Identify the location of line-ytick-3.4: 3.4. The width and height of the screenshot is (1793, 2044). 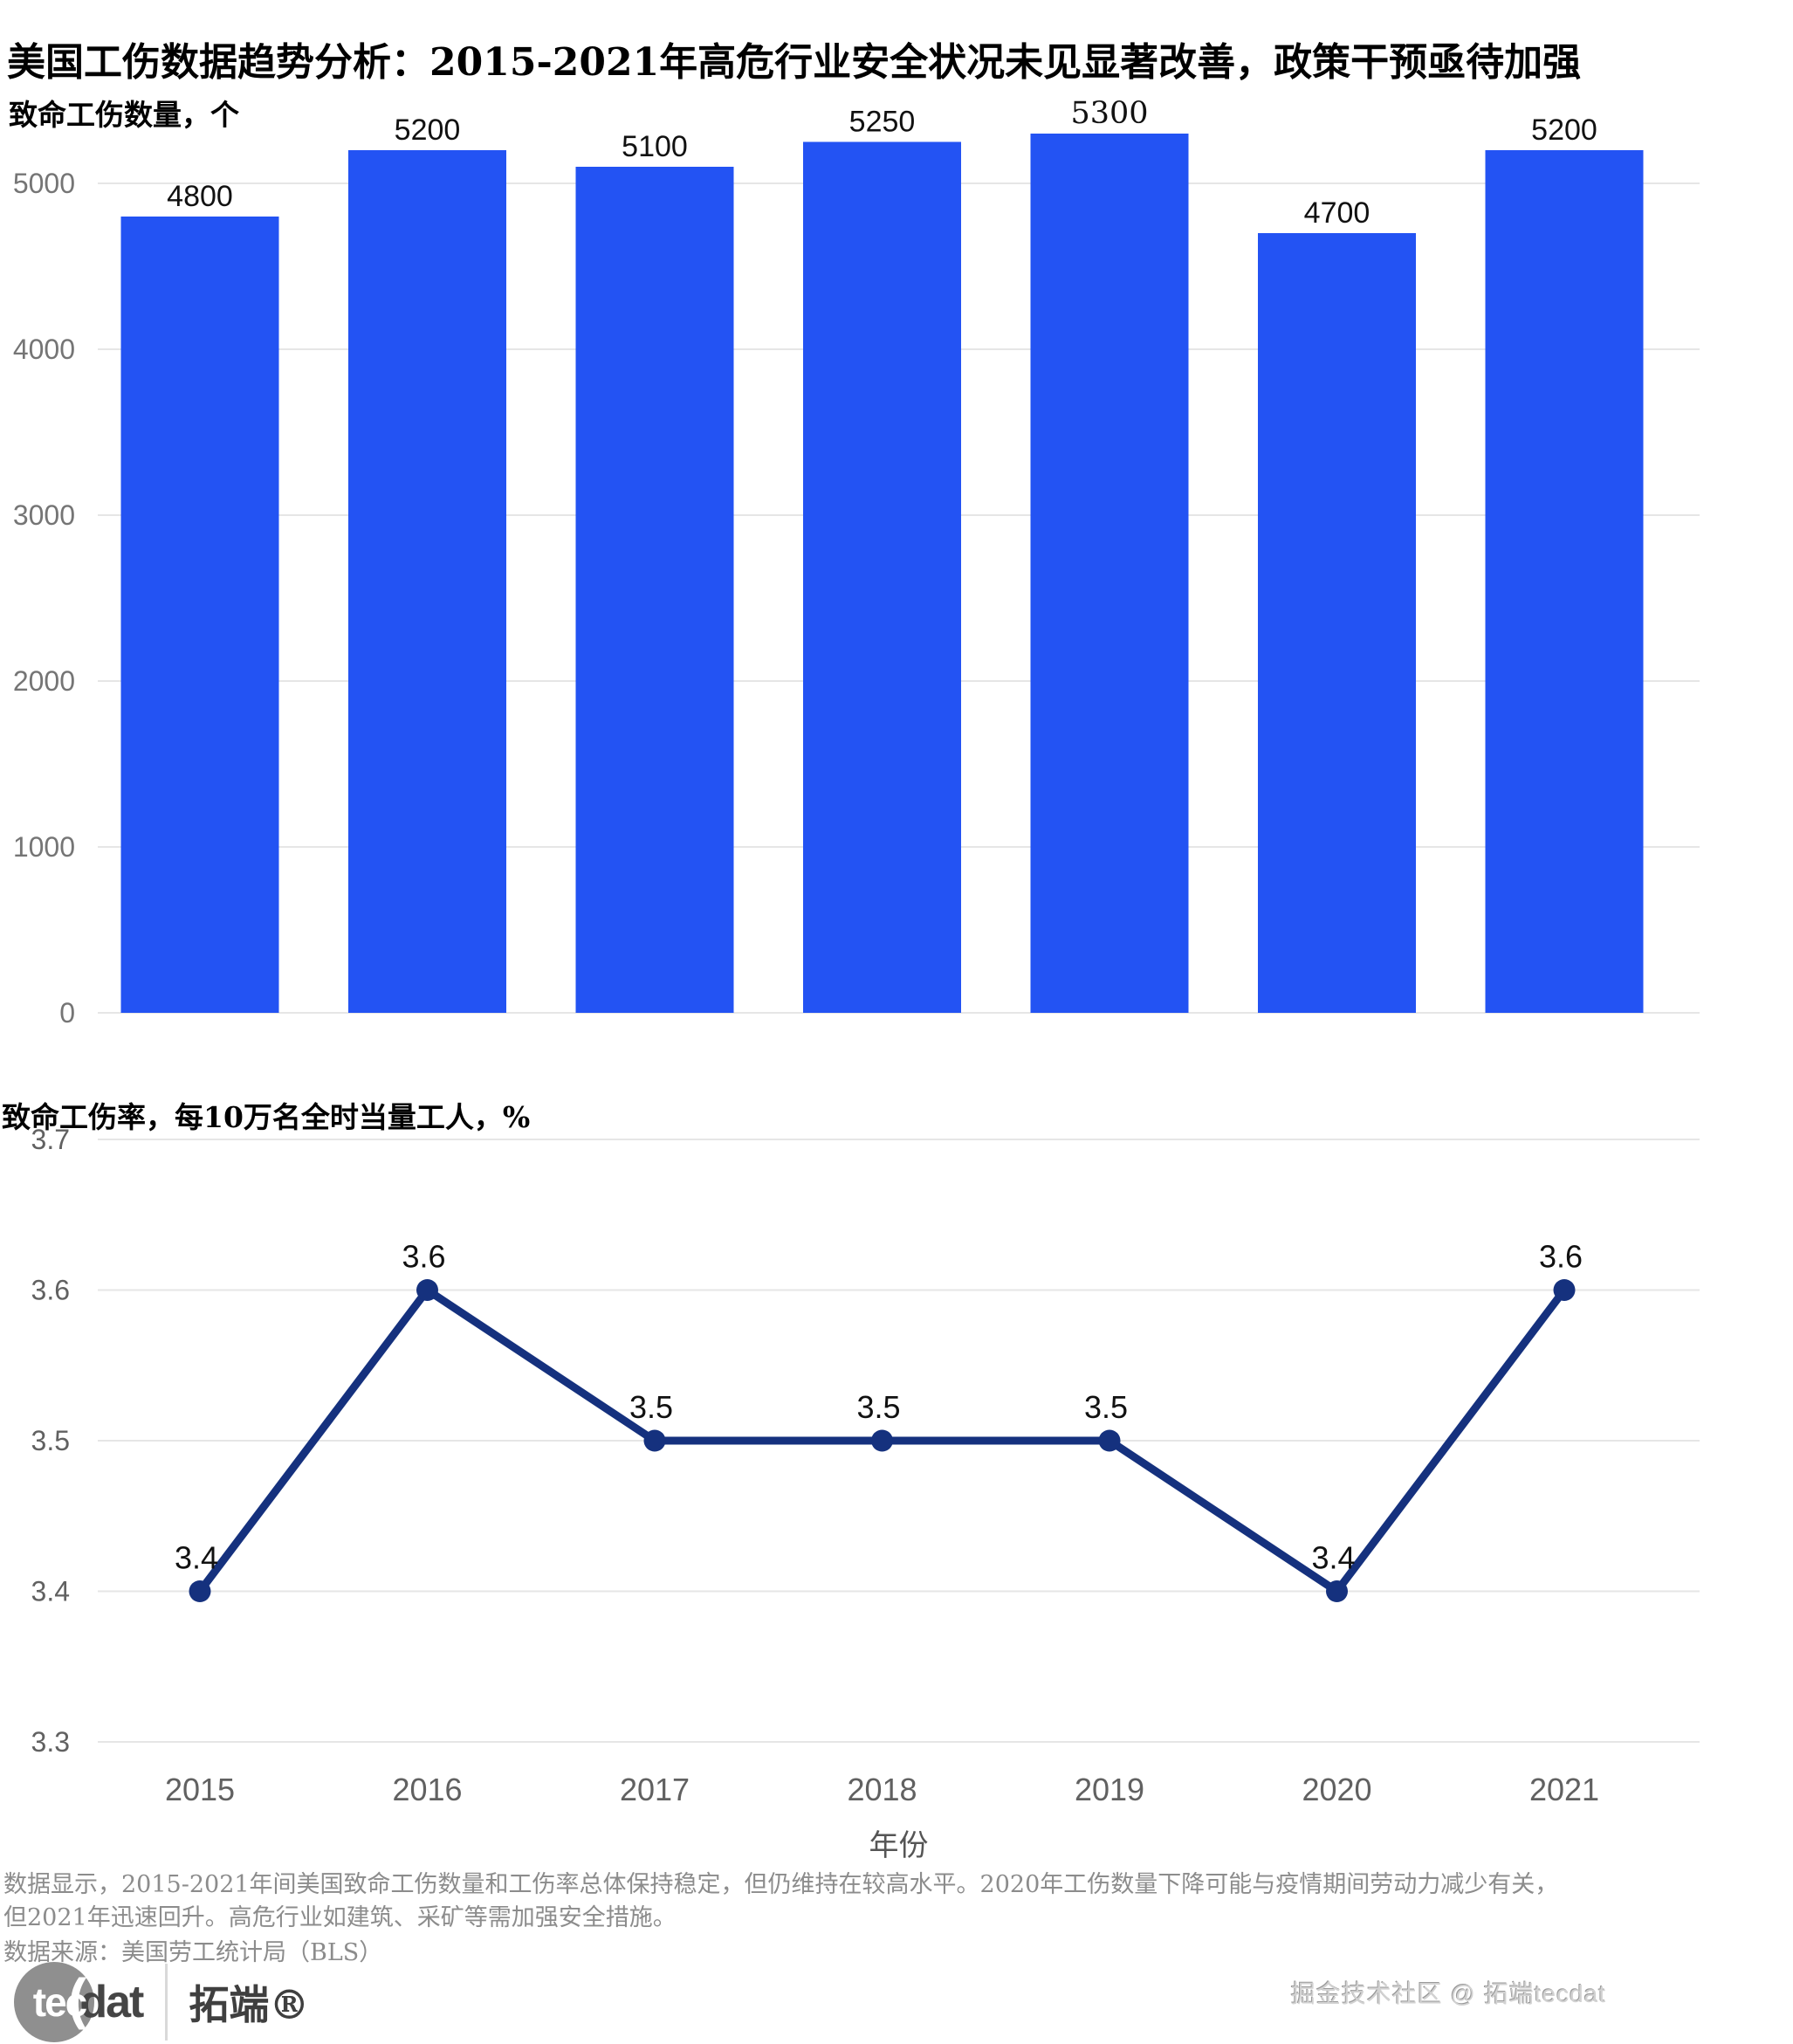
(50, 1592).